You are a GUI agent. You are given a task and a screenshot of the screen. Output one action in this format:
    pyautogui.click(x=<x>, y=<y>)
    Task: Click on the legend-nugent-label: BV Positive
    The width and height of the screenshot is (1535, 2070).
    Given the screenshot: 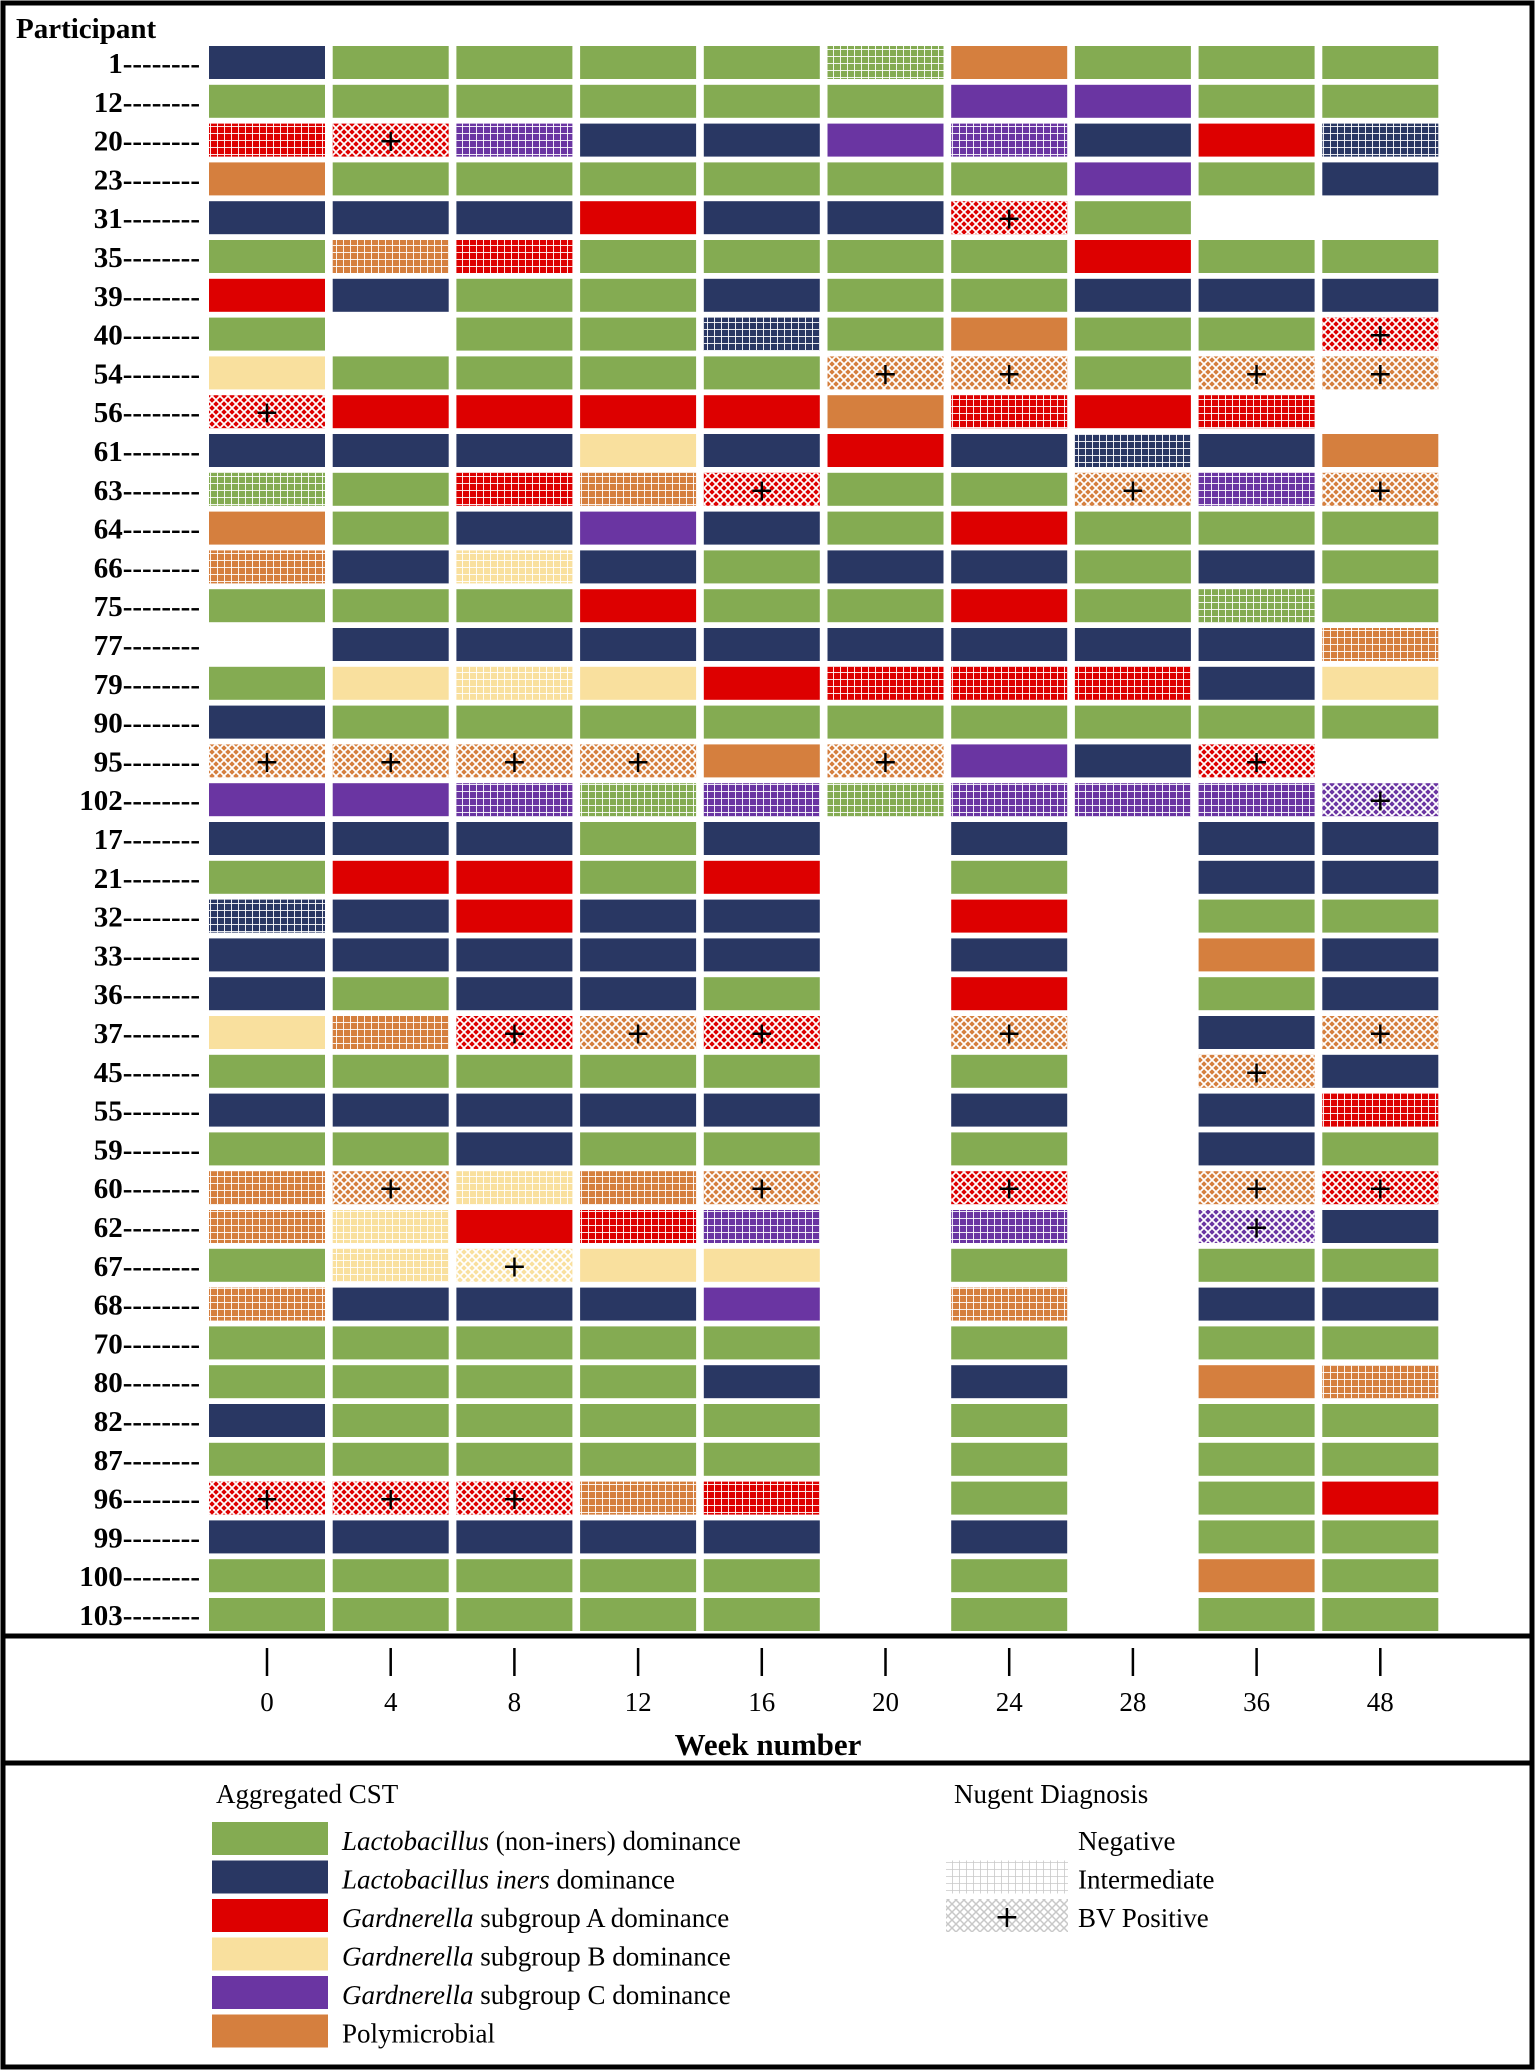 What is the action you would take?
    pyautogui.click(x=1143, y=1918)
    